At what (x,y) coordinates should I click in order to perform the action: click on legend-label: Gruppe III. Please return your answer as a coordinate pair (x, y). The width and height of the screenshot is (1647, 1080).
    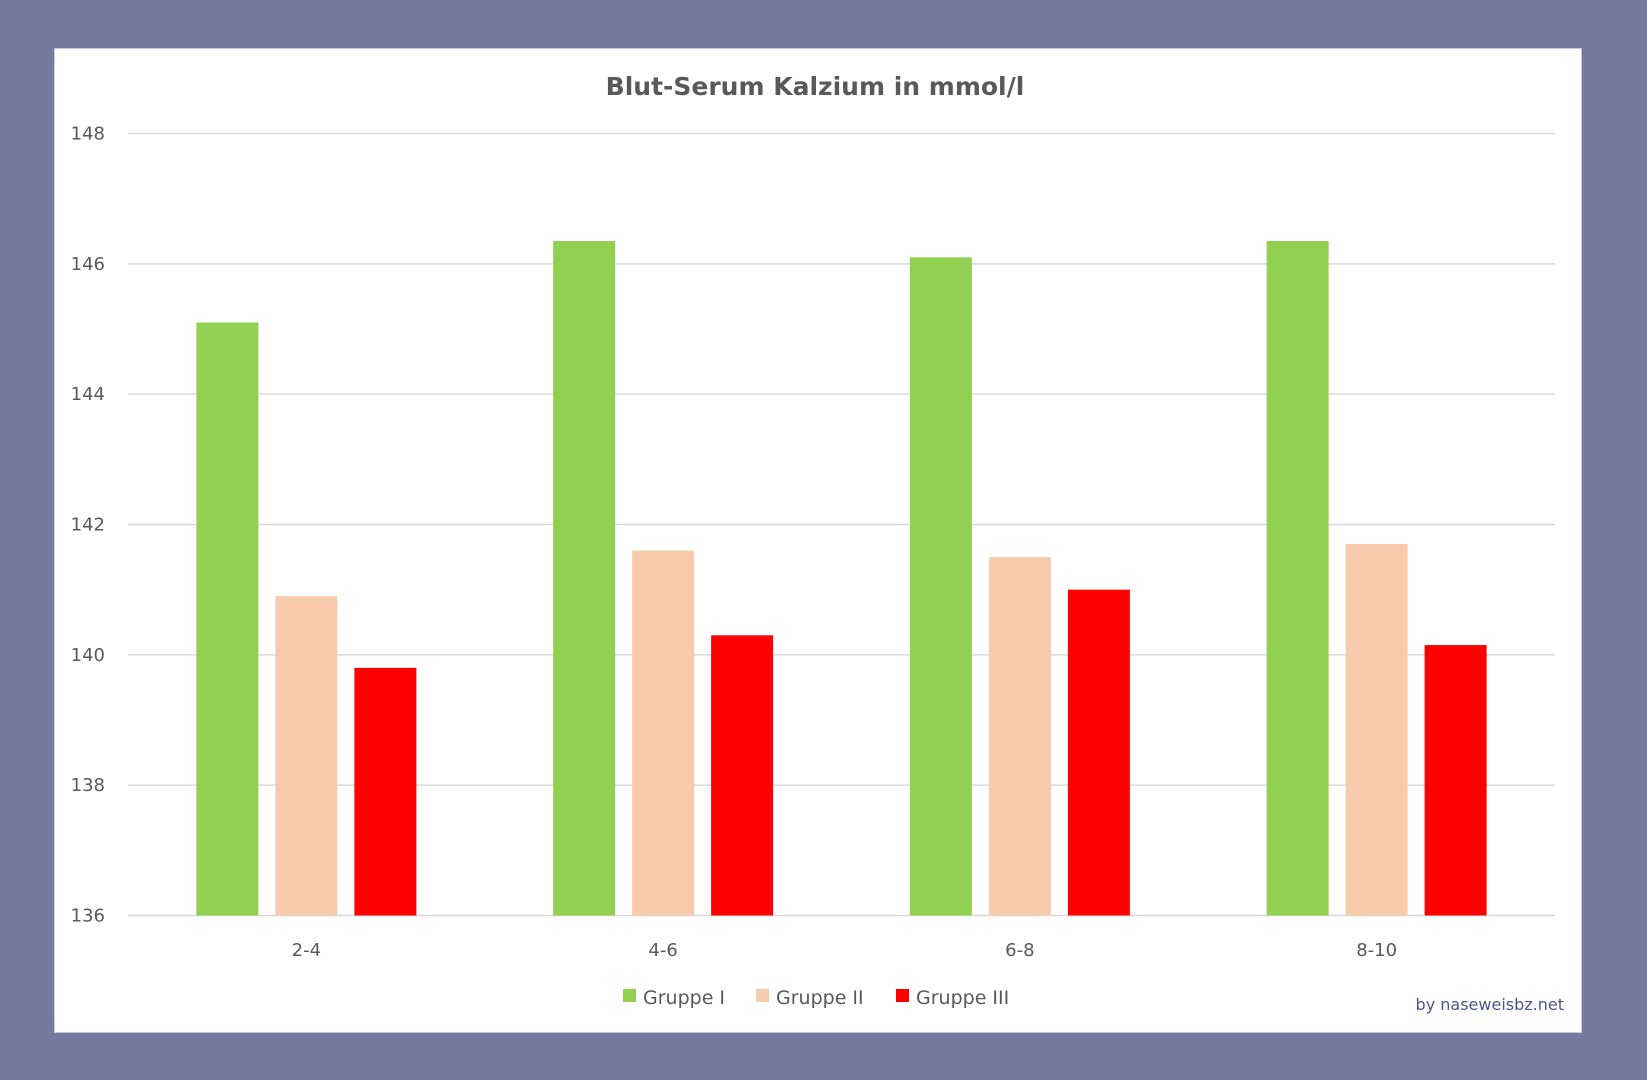
    Looking at the image, I should click on (962, 998).